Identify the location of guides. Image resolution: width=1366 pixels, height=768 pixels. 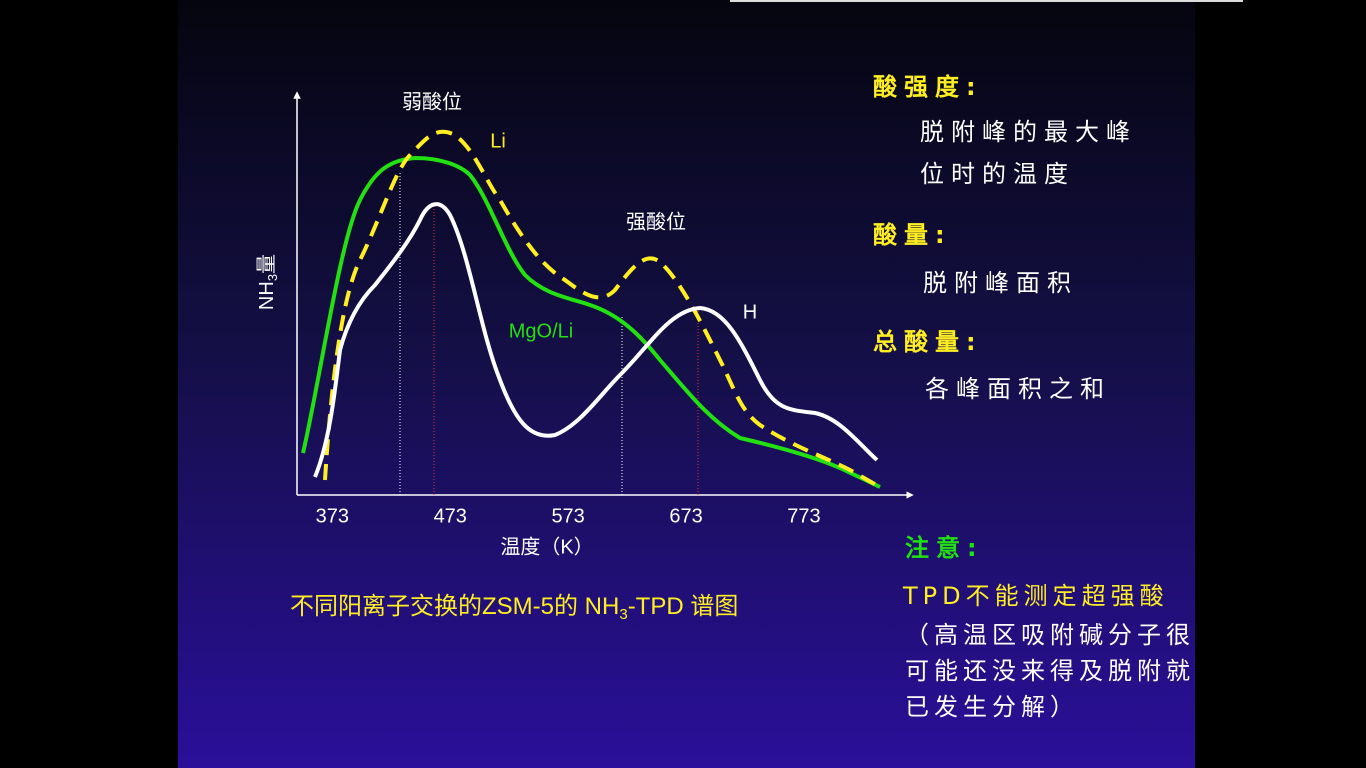
(549, 333).